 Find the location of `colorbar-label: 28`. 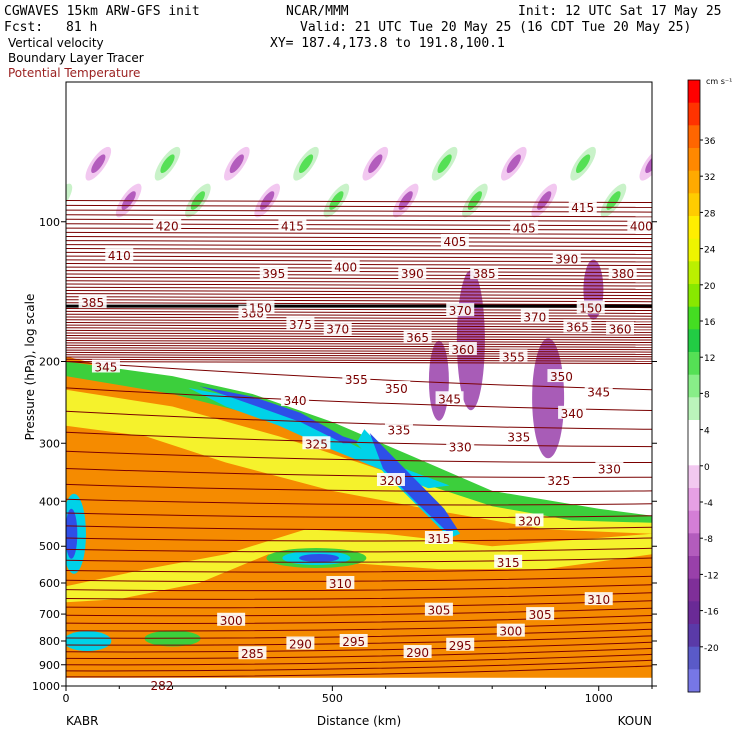

colorbar-label: 28 is located at coordinates (710, 214).